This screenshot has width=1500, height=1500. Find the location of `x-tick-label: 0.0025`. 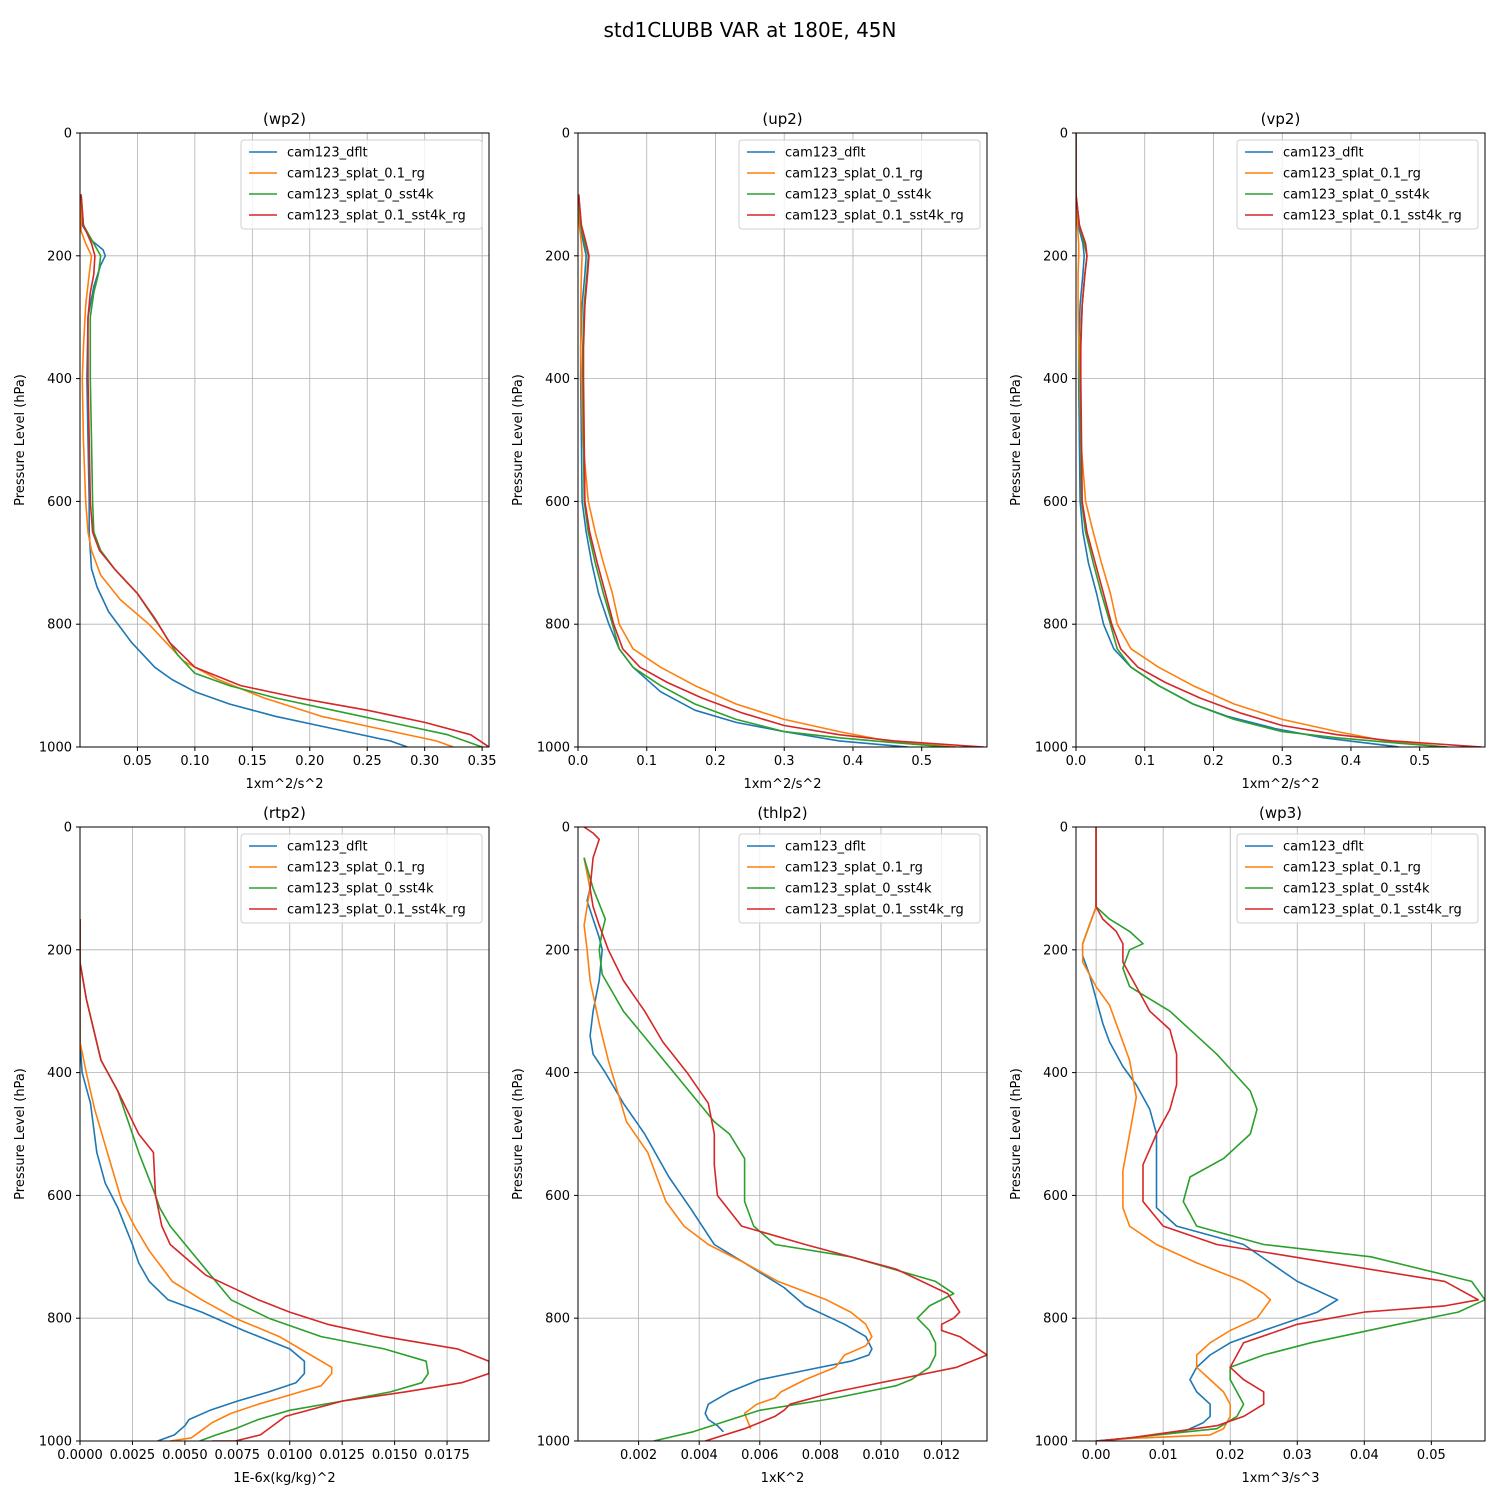

x-tick-label: 0.0025 is located at coordinates (133, 1455).